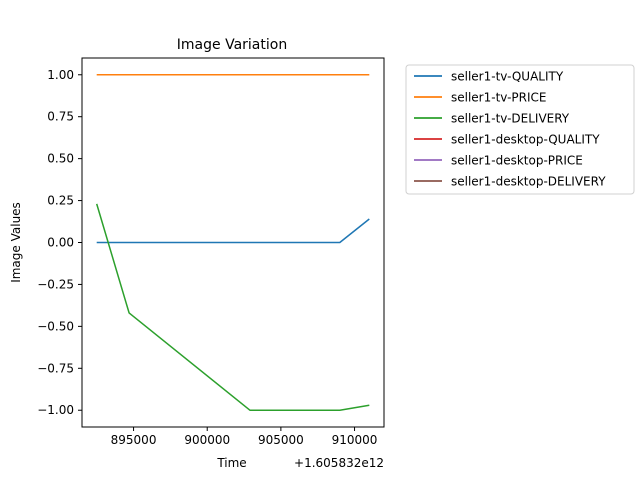 The image size is (640, 480). What do you see at coordinates (207, 440) in the screenshot?
I see `x-tick-label: 900000` at bounding box center [207, 440].